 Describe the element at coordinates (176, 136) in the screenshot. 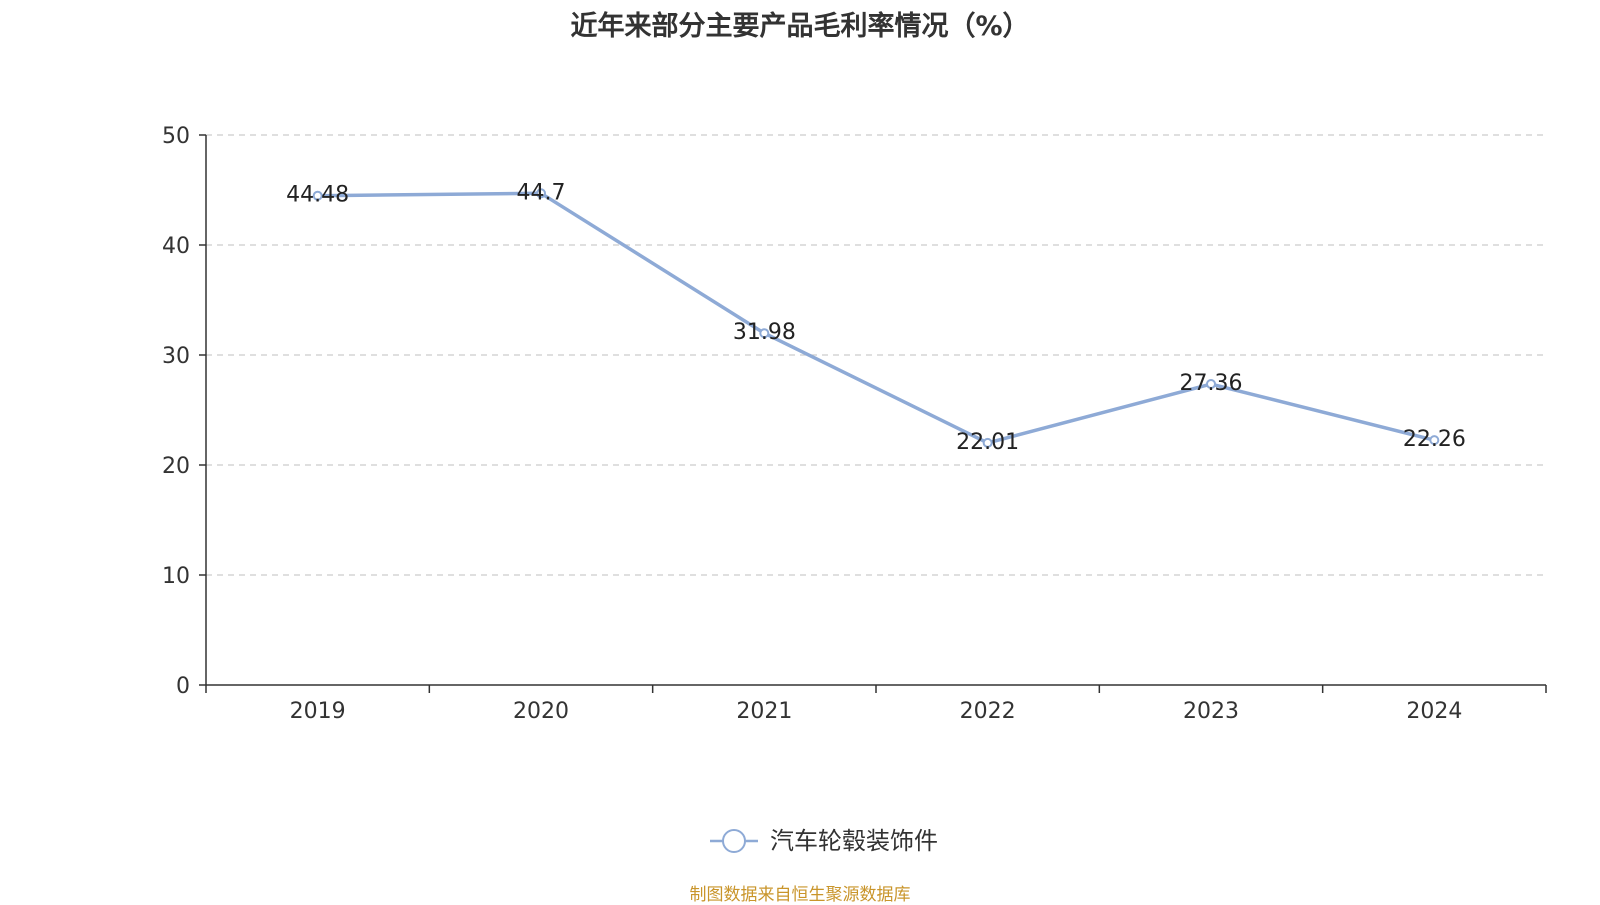

I see `y-tick-label: 50` at that location.